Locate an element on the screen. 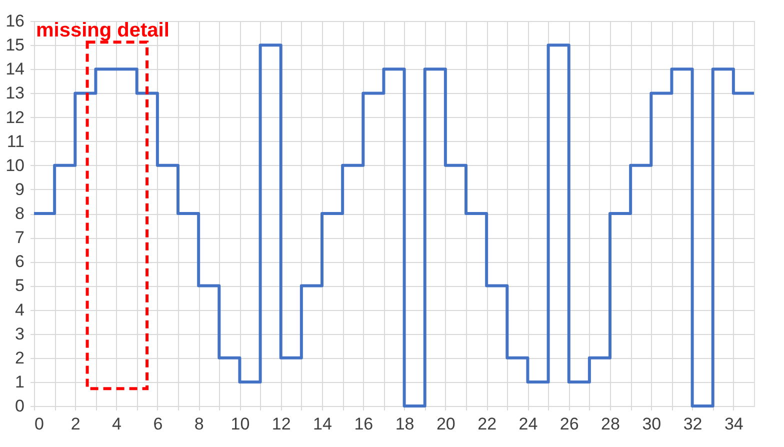 The height and width of the screenshot is (447, 784). y-tick-label: 3 is located at coordinates (19, 334).